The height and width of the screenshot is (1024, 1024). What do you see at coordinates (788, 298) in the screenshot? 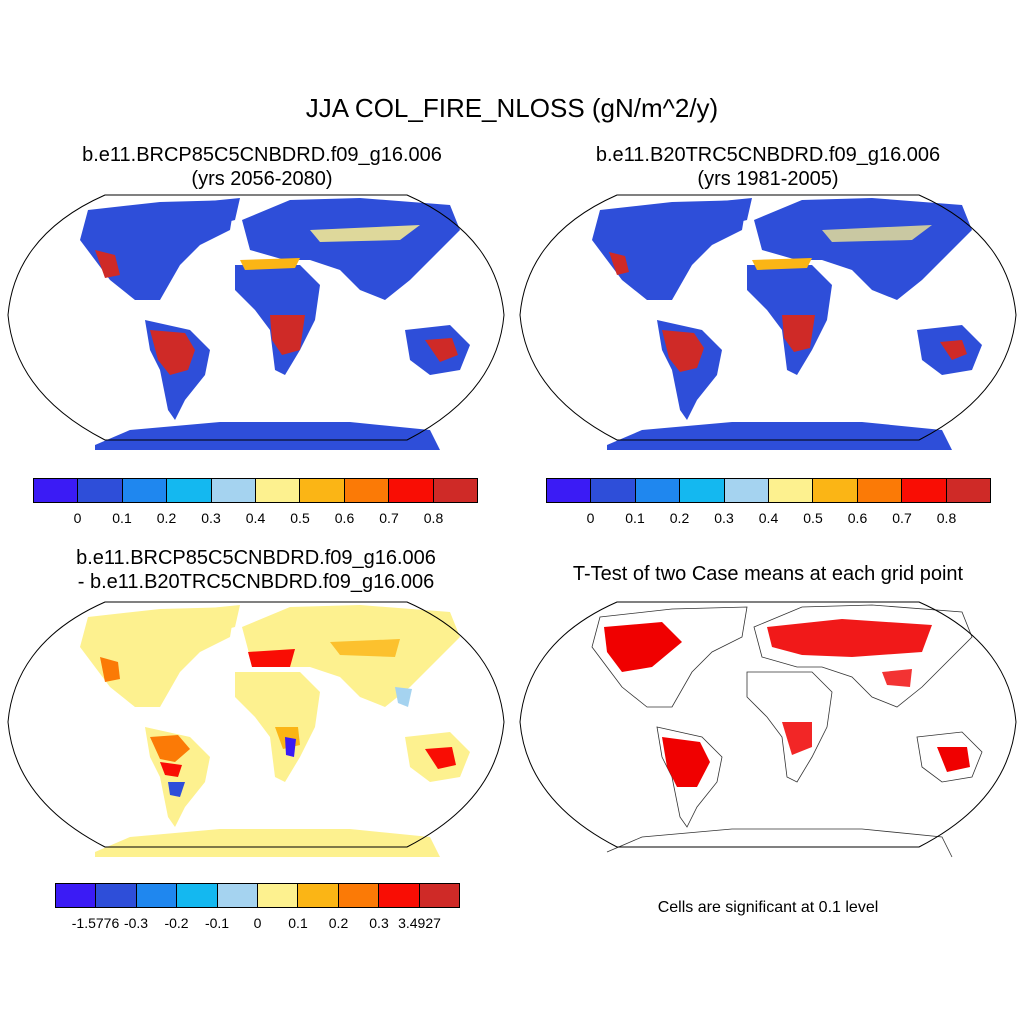
I see `map-2-fire-hotspots` at bounding box center [788, 298].